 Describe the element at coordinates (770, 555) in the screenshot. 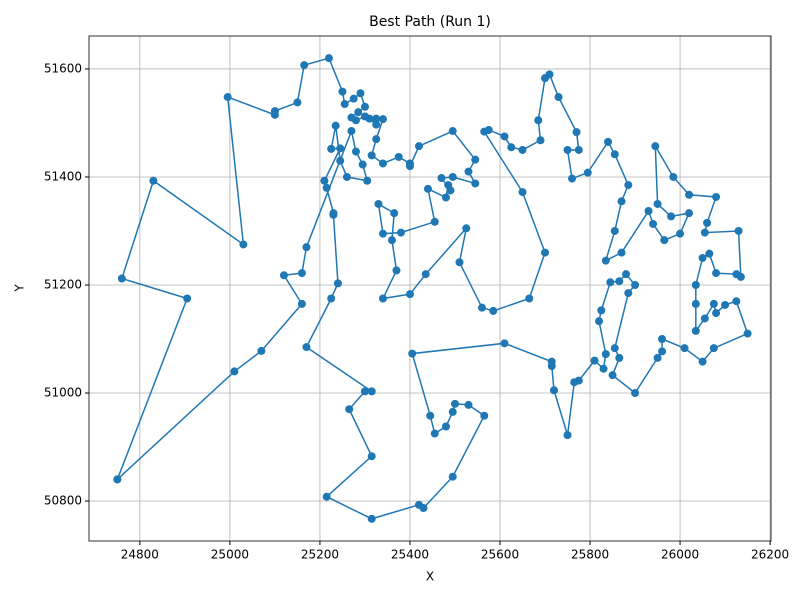

I see `x-tick-label: 26200` at that location.